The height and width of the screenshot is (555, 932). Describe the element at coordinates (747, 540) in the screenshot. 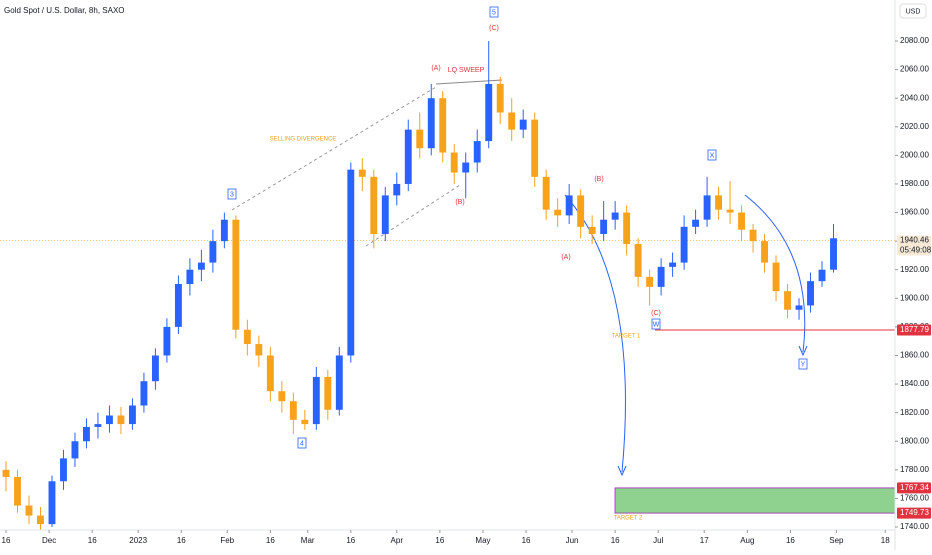

I see `x-tick-label: Aug` at that location.